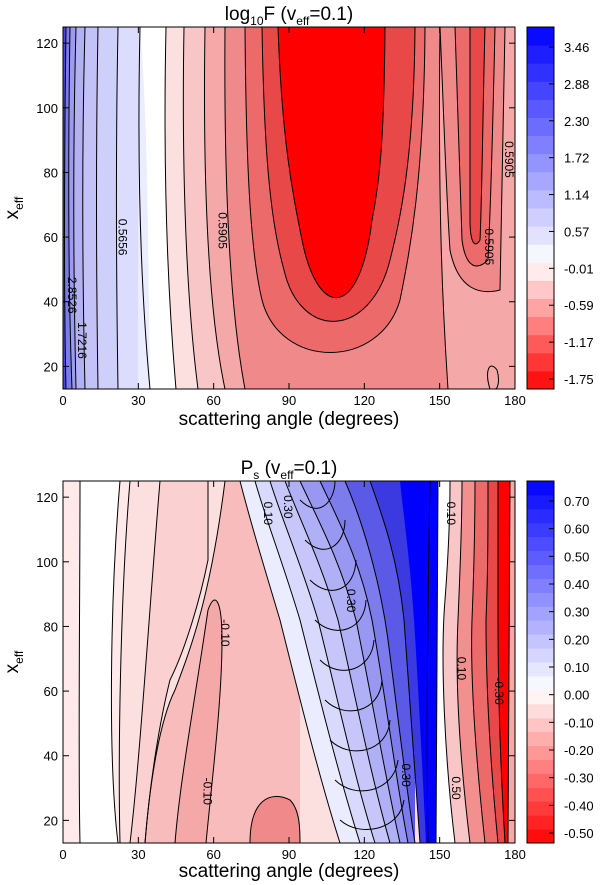  Describe the element at coordinates (579, 722) in the screenshot. I see `bottom-colorbar-label: -0.10` at that location.